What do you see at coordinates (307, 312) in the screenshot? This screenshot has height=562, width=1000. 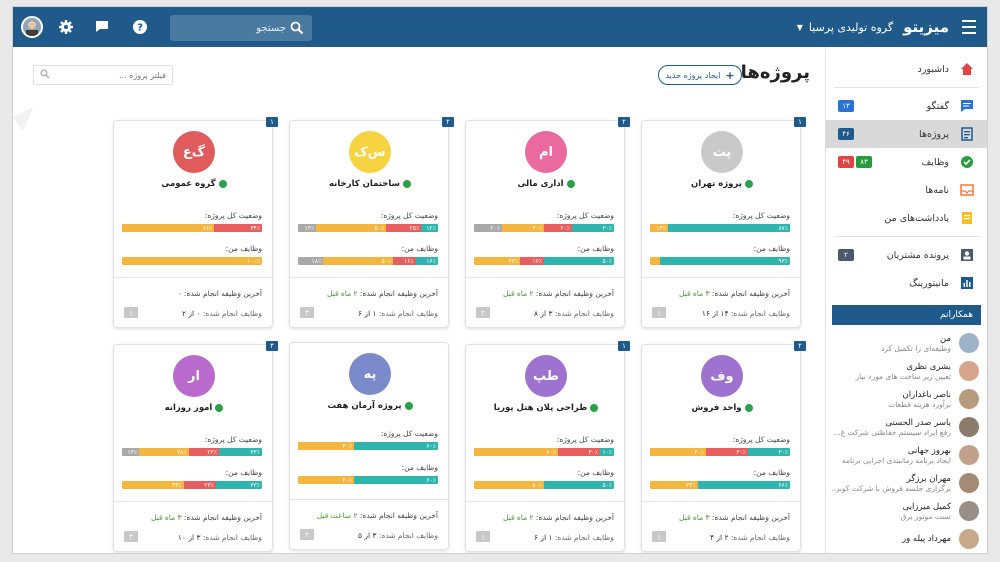 I see `member-count-badge: ۴` at bounding box center [307, 312].